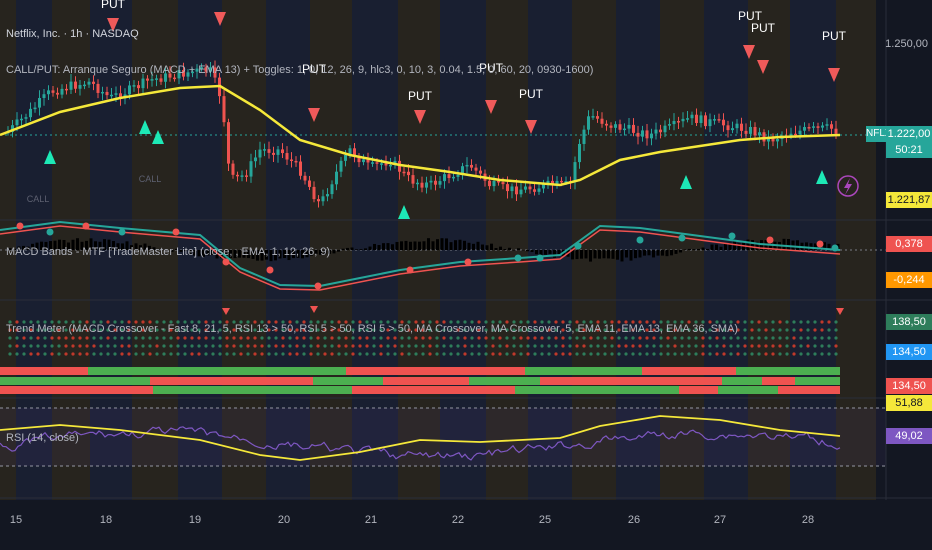 The width and height of the screenshot is (932, 550). Describe the element at coordinates (420, 255) in the screenshot. I see `macd-pane` at that location.